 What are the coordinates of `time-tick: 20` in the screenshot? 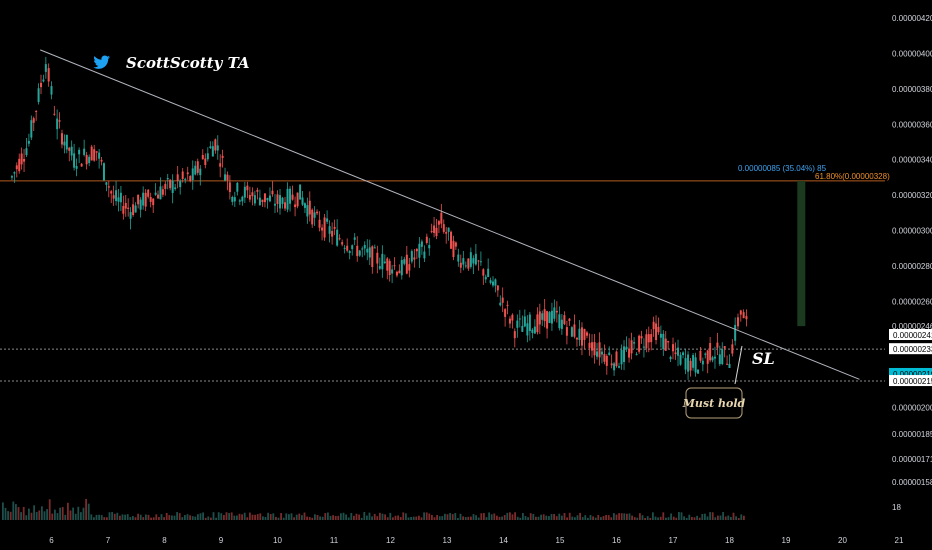 It's located at (842, 540).